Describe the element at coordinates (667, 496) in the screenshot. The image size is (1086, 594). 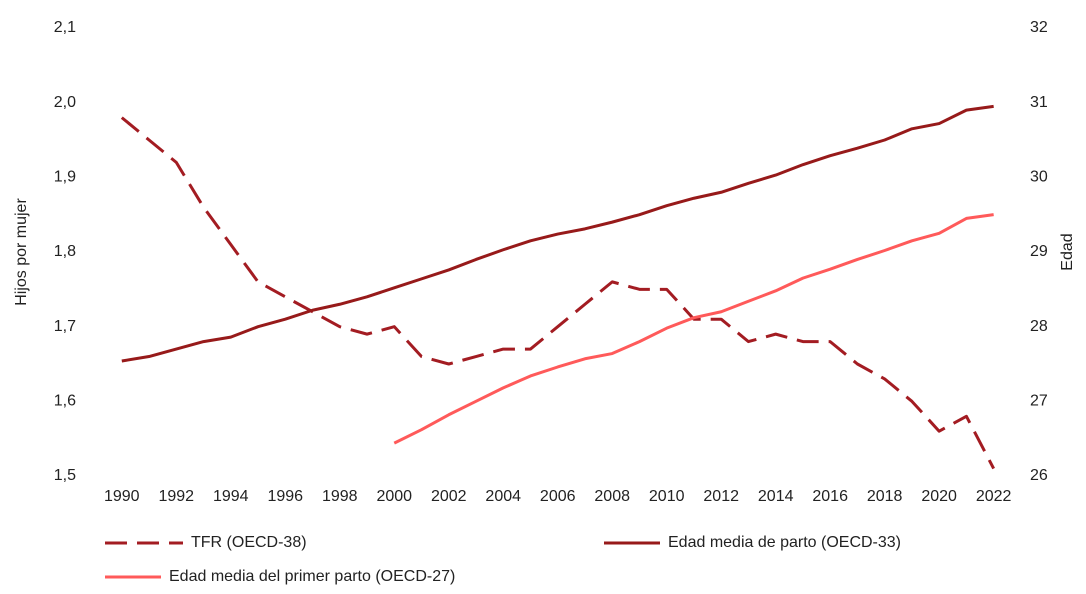
I see `x-tick-label: 2010` at that location.